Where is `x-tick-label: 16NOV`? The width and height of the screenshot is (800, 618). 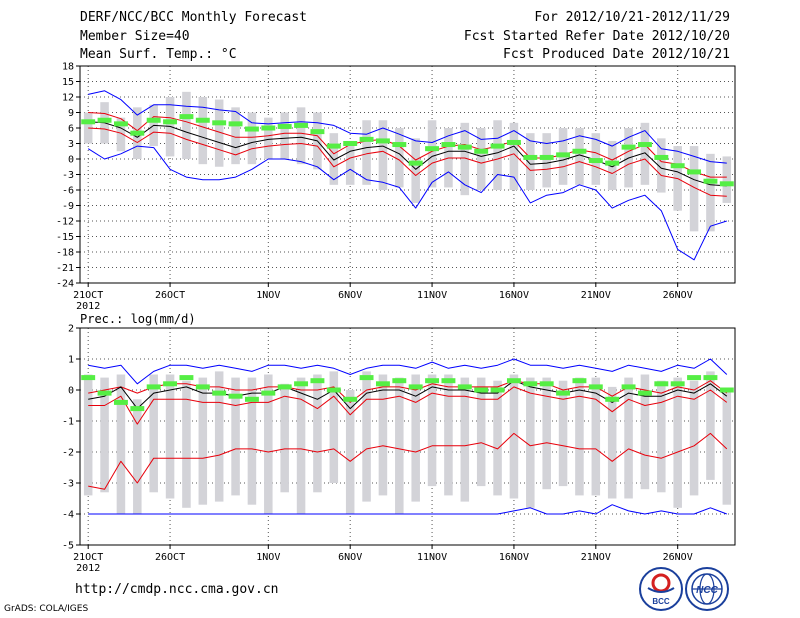 x-tick-label: 16NOV is located at coordinates (514, 295).